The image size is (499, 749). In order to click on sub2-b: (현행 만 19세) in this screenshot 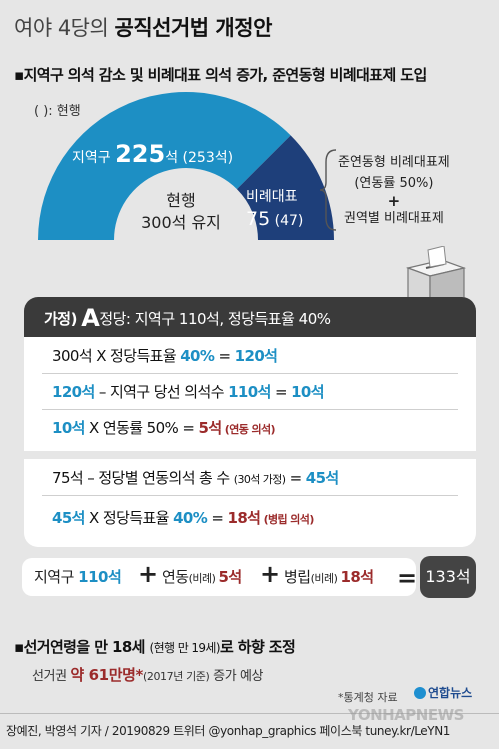, I will do `click(185, 648)`.